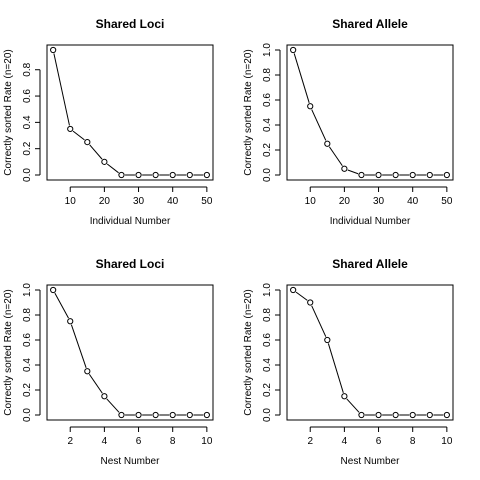 The width and height of the screenshot is (480, 480). What do you see at coordinates (379, 201) in the screenshot?
I see `x-tick-label: 30` at bounding box center [379, 201].